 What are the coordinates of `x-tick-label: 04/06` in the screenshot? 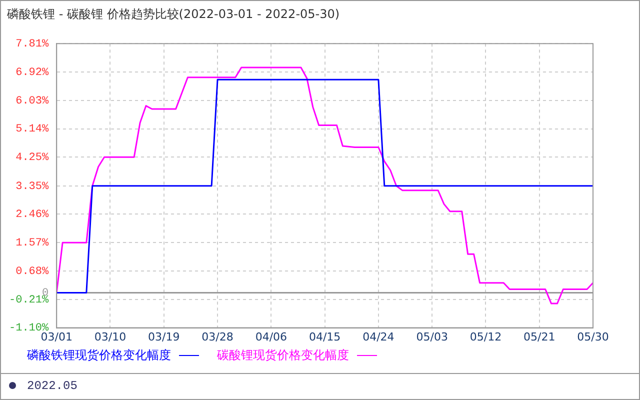 It's located at (271, 337).